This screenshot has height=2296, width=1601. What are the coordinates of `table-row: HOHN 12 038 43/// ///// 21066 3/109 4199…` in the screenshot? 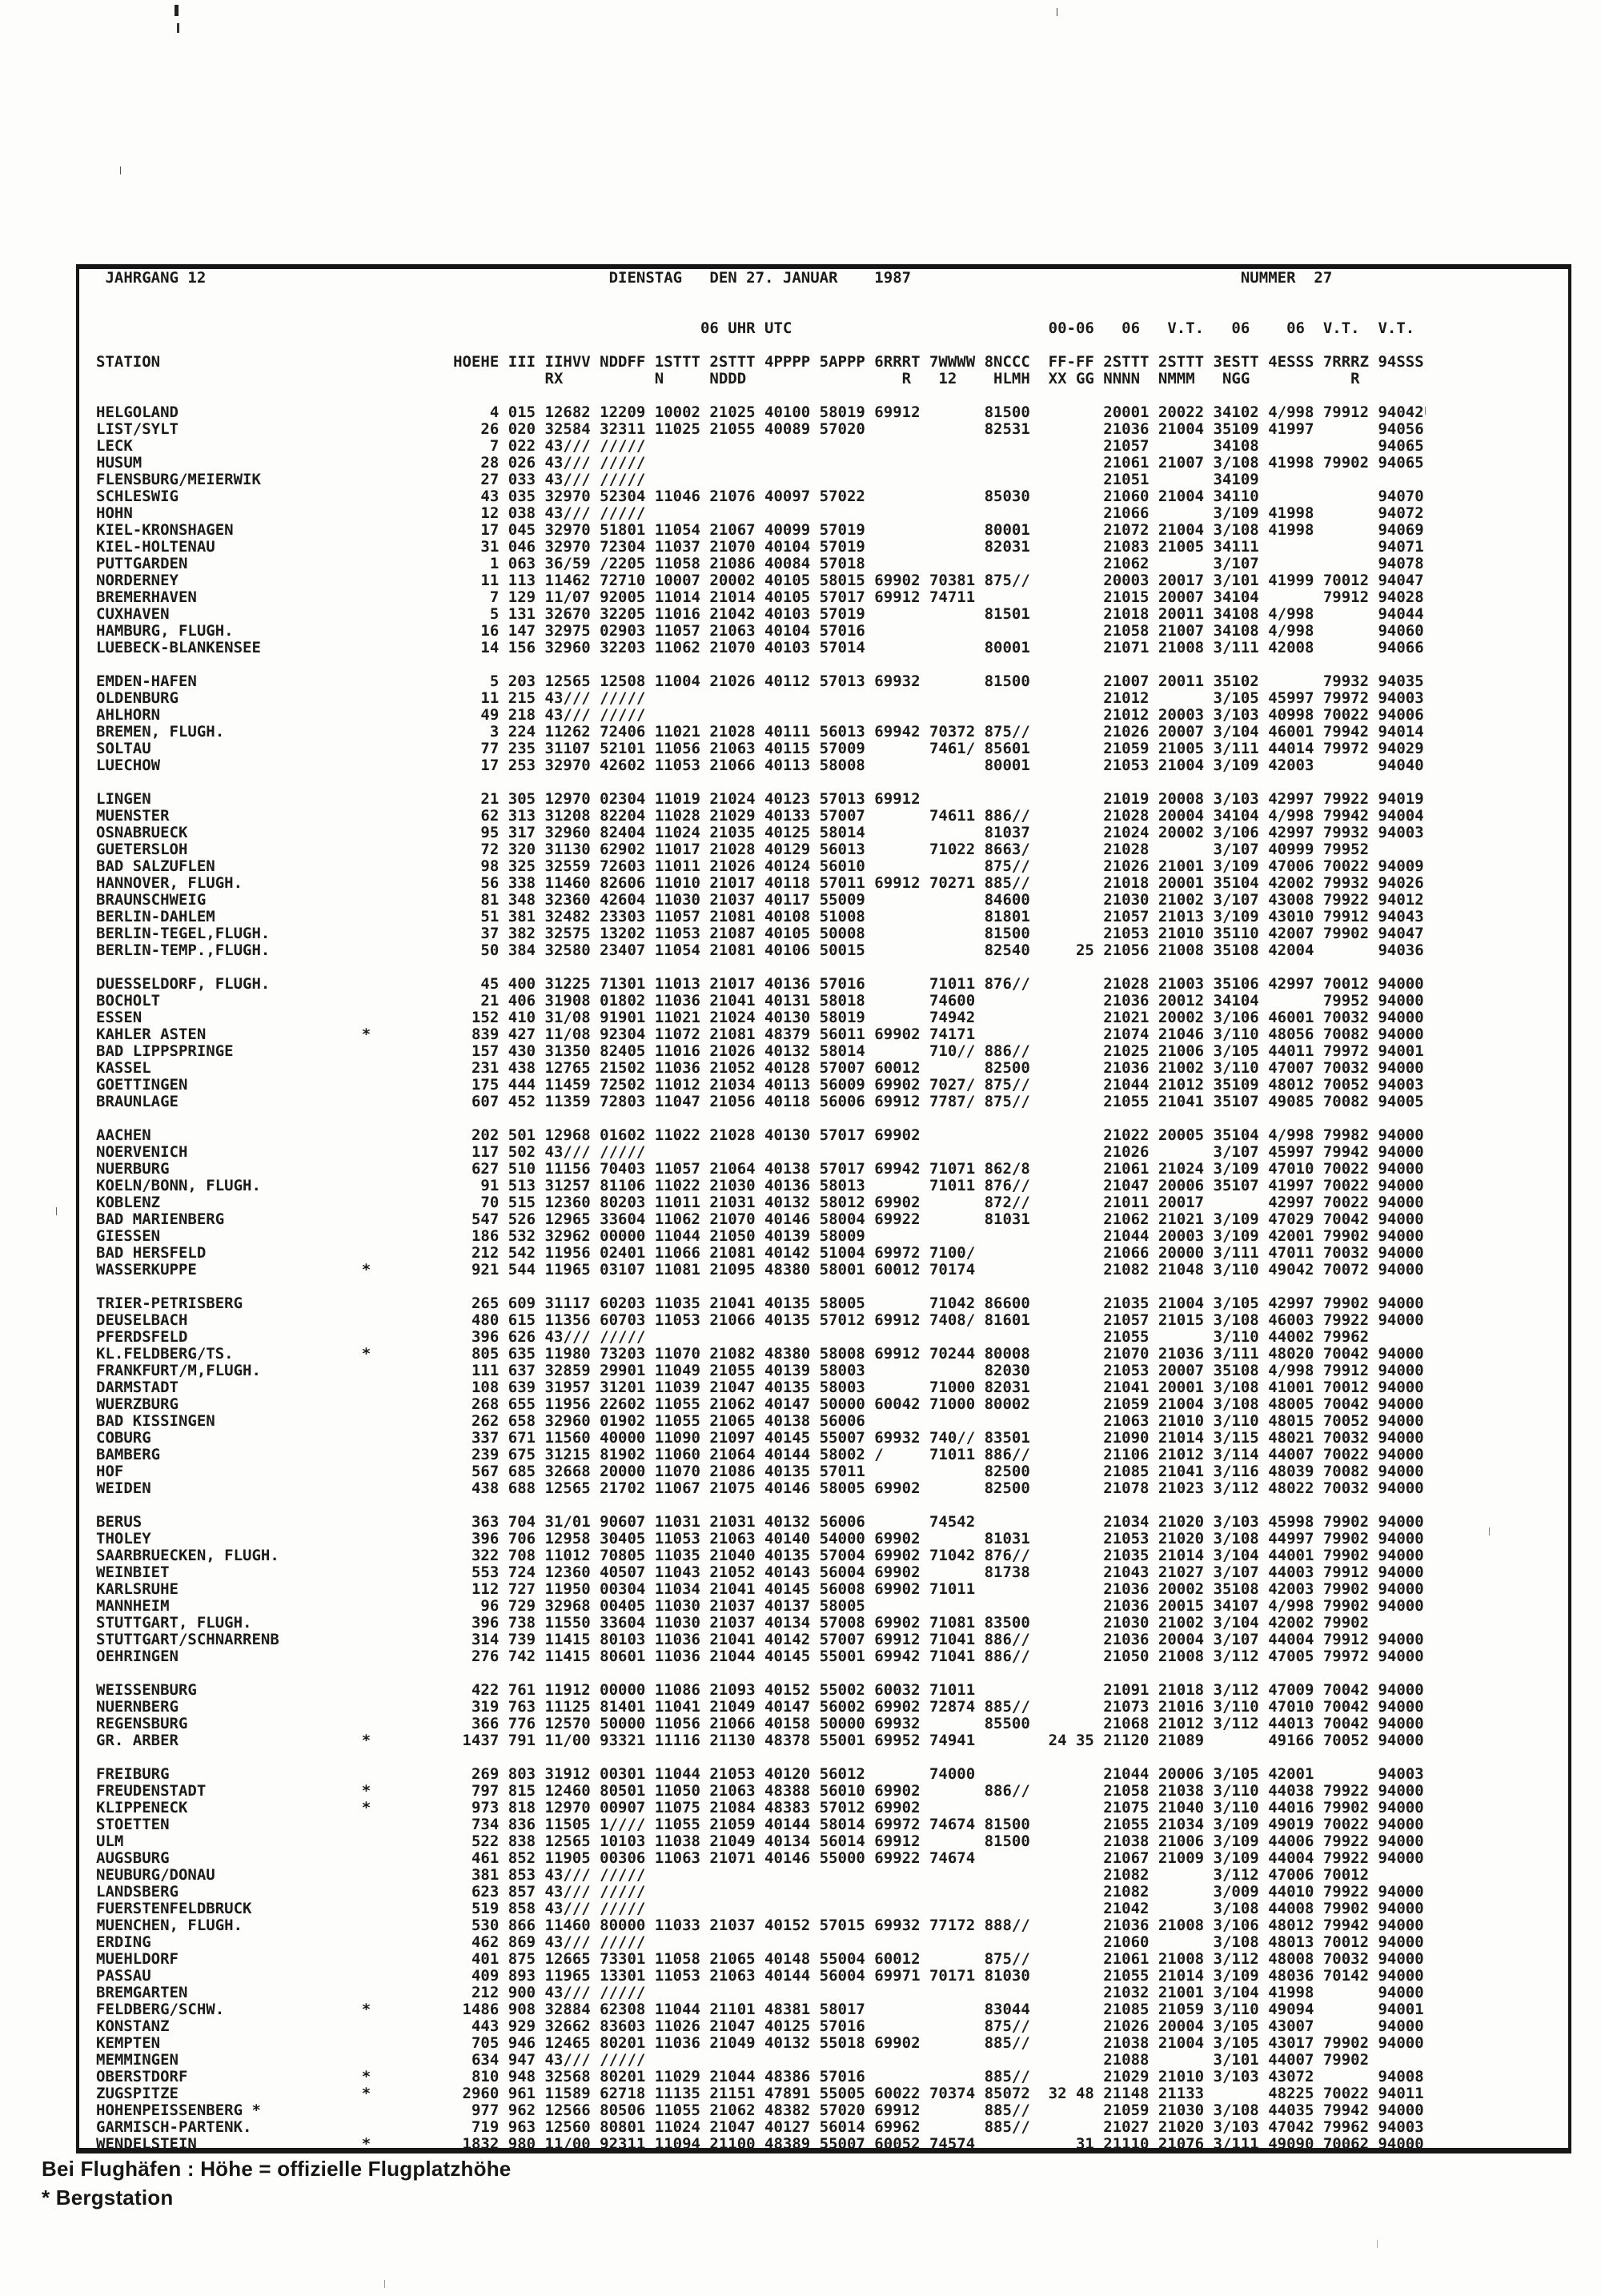 It's located at (760, 513).